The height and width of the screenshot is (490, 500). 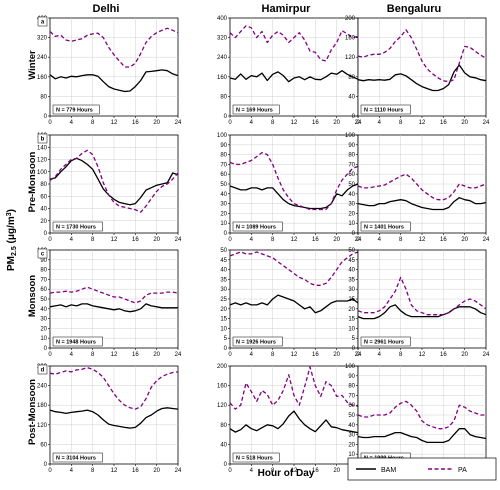 I want to click on row-label-post-monsoon: Post-Monsoon, so click(x=32, y=412).